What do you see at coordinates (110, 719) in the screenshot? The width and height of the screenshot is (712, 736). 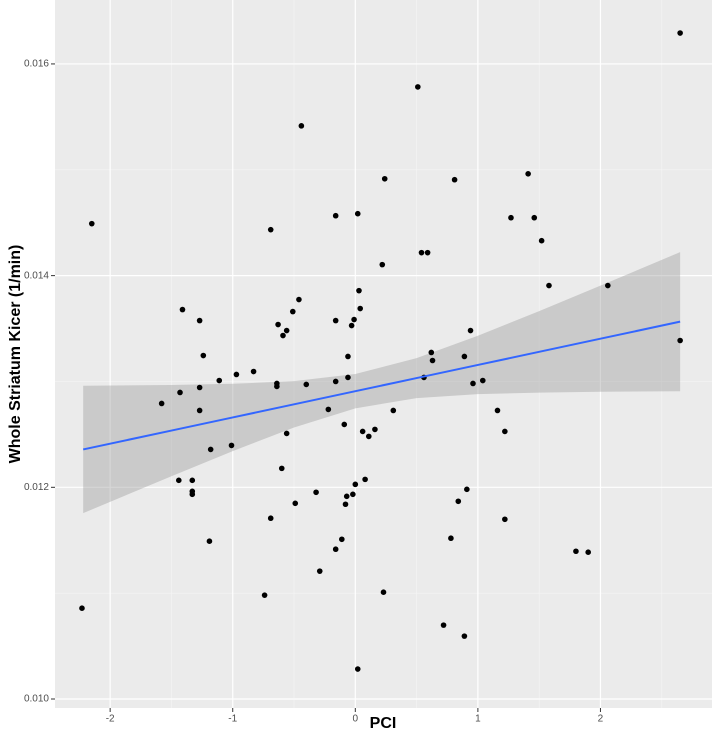 I see `x-tick-label: -2` at bounding box center [110, 719].